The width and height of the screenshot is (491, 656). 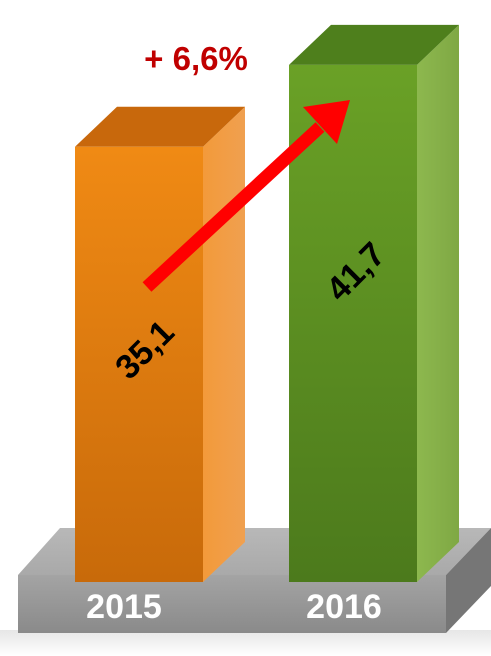 I want to click on base-side, so click(x=468, y=580).